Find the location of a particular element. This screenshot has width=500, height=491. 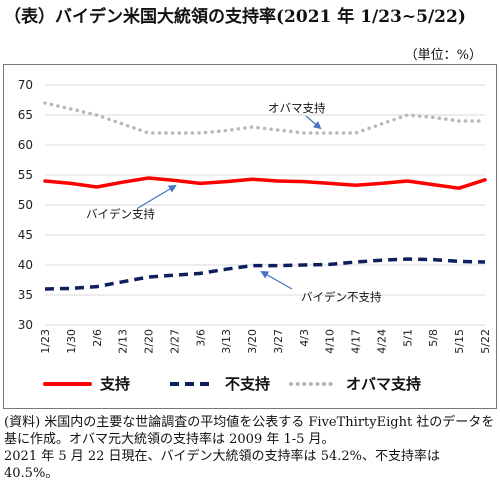

x-tick-label: 4/3 is located at coordinates (304, 338).